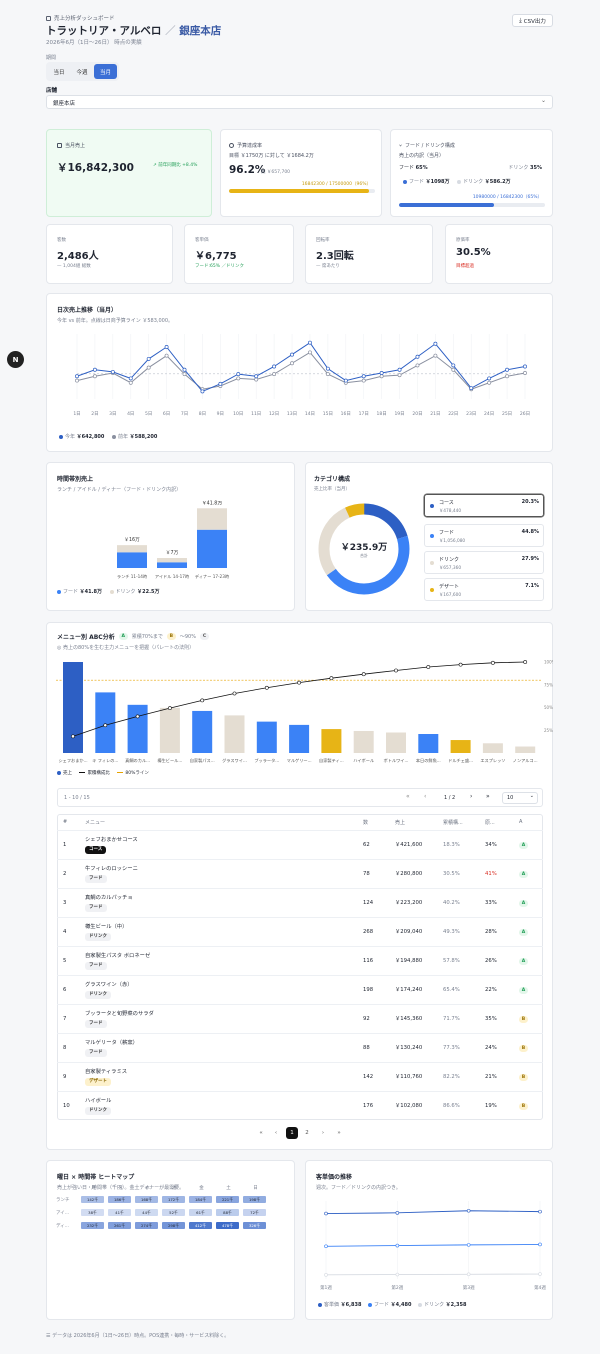  I want to click on table-row: 3 真鯛のカルパッチョ フード 124 ￥223,200 40.2% 33% A, so click(300, 902).